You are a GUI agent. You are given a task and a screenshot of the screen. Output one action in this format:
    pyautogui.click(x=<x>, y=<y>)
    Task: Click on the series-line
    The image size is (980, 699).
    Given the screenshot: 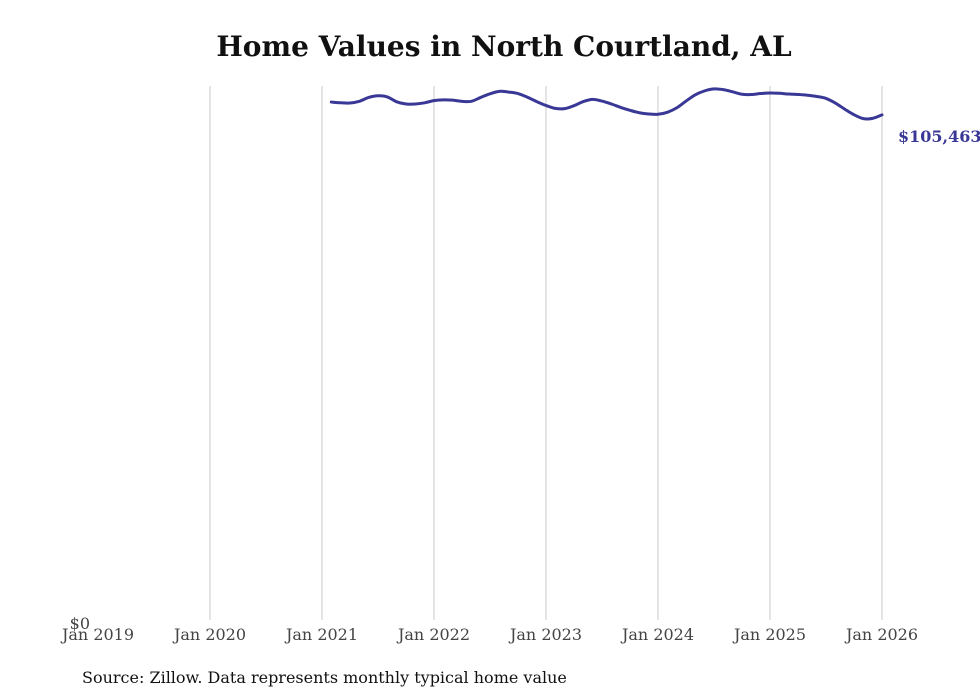 What is the action you would take?
    pyautogui.click(x=606, y=104)
    